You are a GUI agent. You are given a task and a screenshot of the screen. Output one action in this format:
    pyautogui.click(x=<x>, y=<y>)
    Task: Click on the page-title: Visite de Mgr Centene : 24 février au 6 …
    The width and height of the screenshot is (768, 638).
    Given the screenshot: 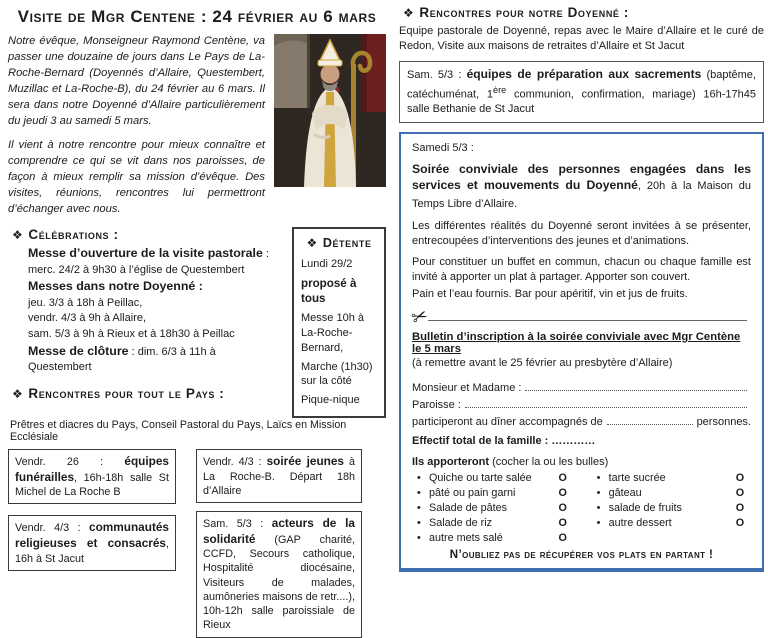 What is the action you would take?
    pyautogui.click(x=197, y=16)
    